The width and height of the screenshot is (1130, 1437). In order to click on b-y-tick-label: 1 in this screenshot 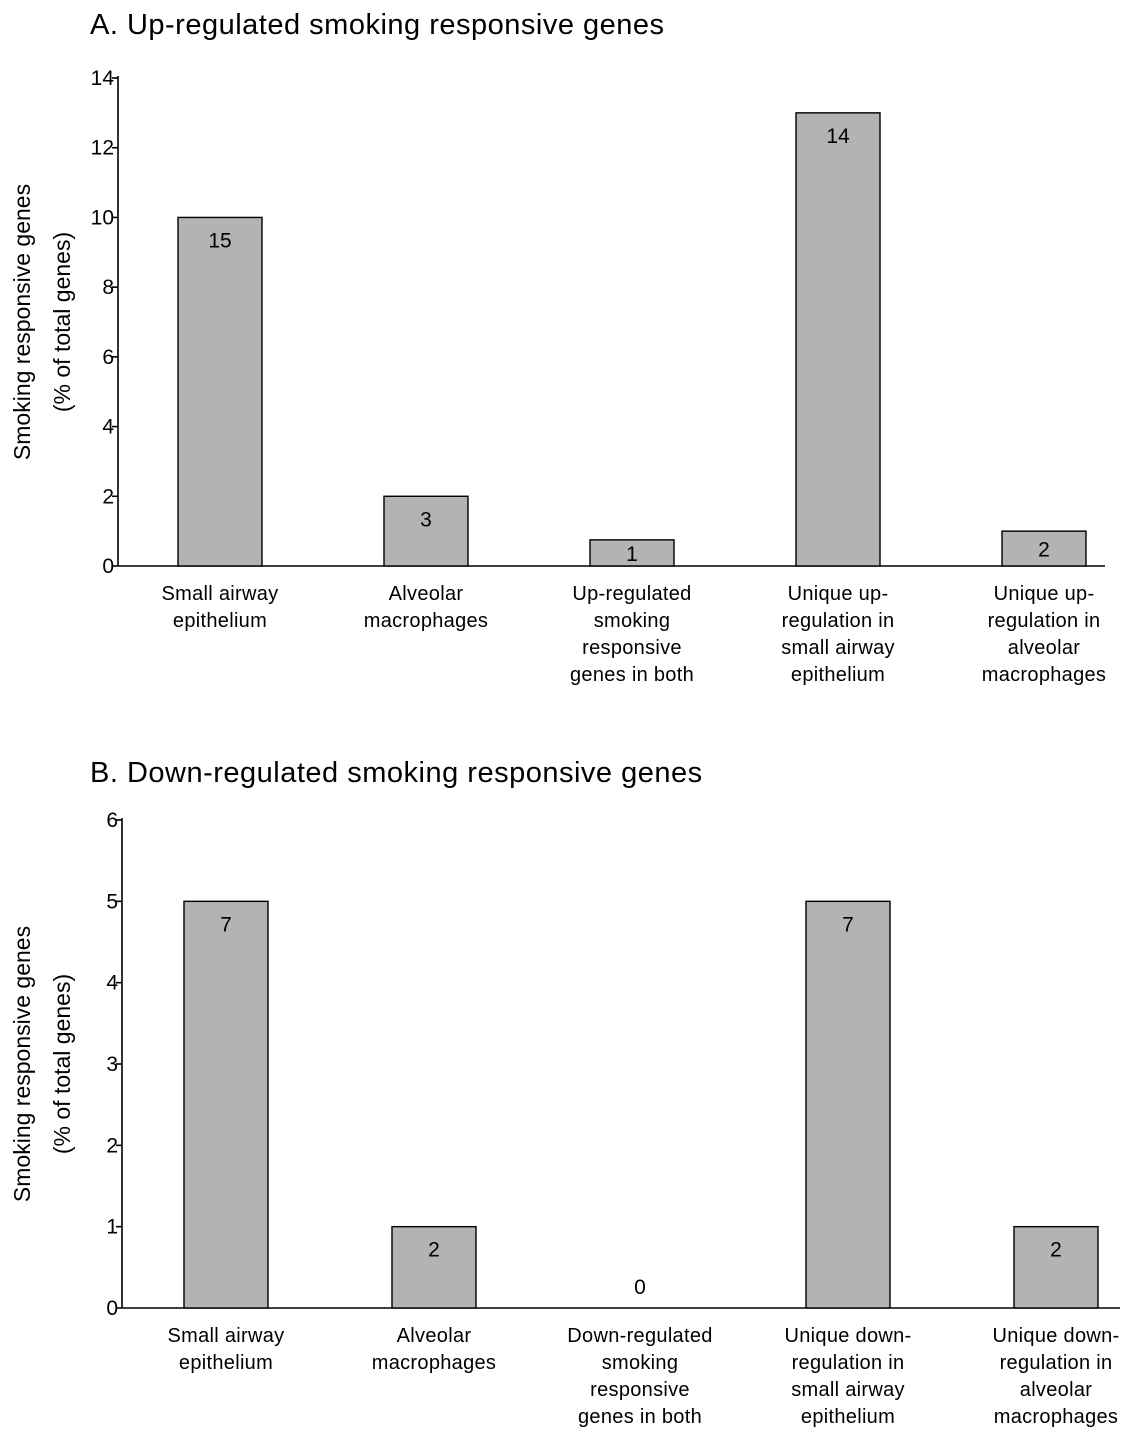, I will do `click(112, 1227)`.